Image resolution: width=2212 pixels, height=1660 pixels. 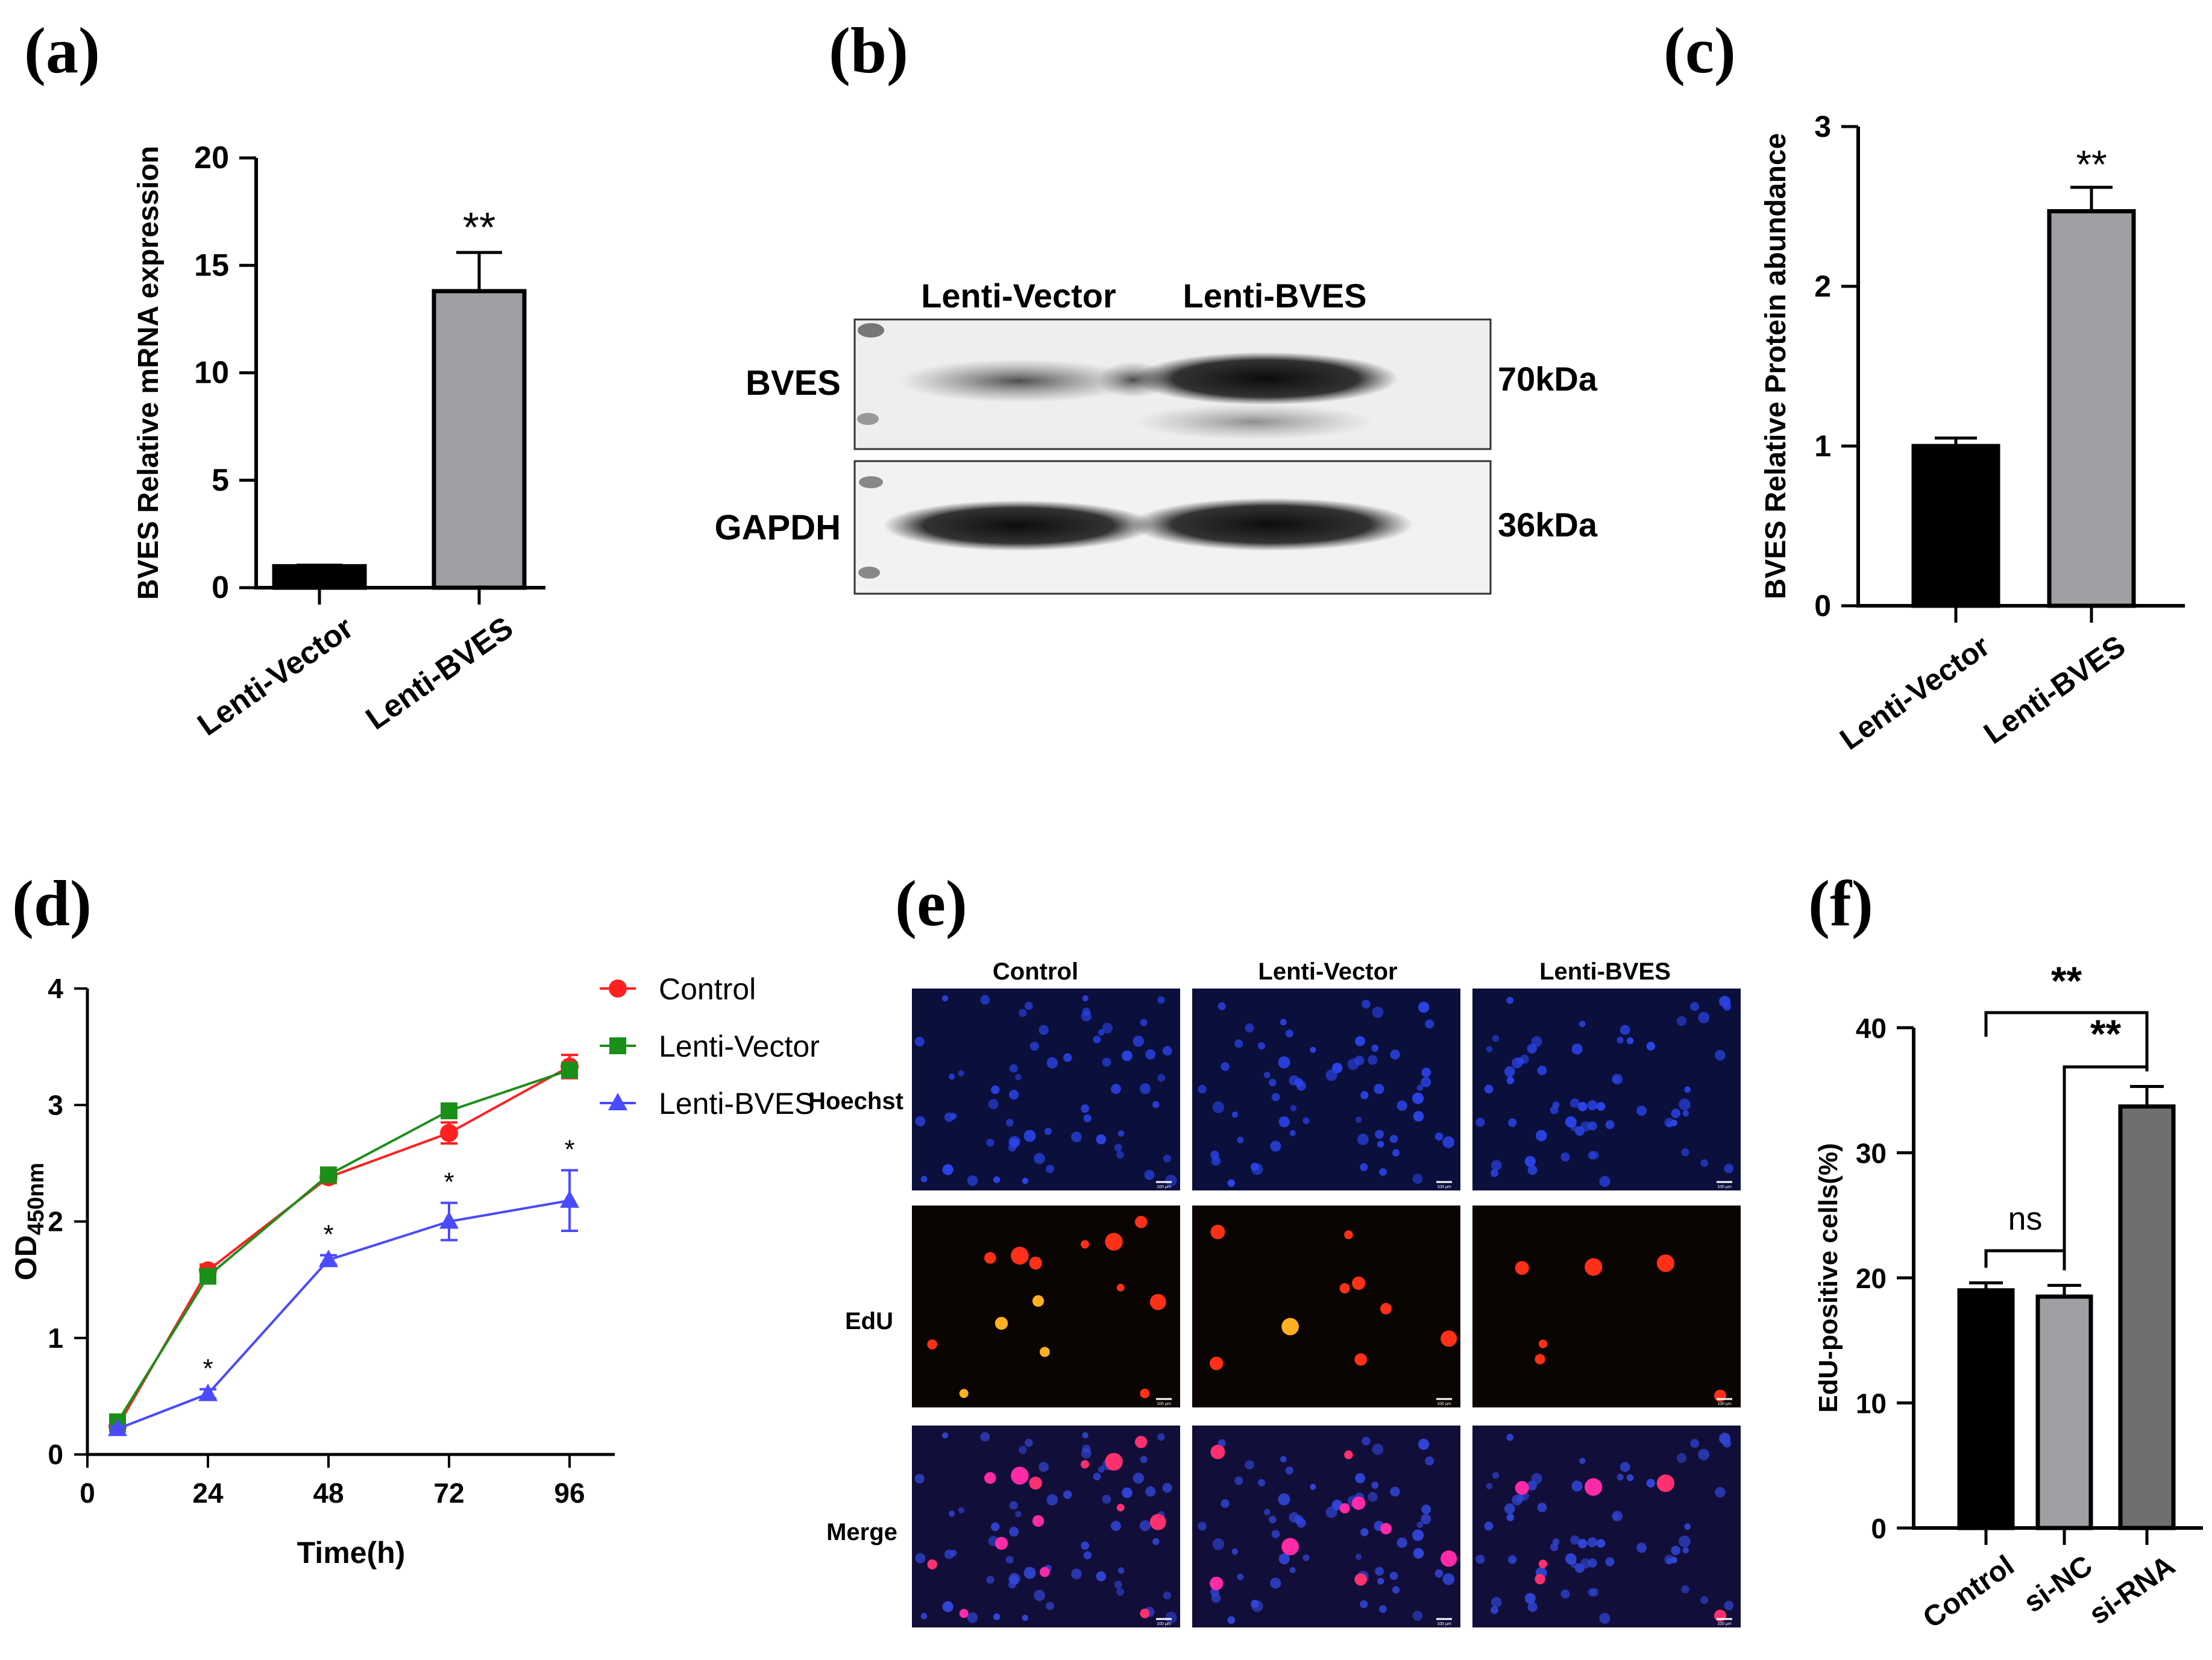 What do you see at coordinates (62, 51) in the screenshot?
I see `panel-letter-a: (a)` at bounding box center [62, 51].